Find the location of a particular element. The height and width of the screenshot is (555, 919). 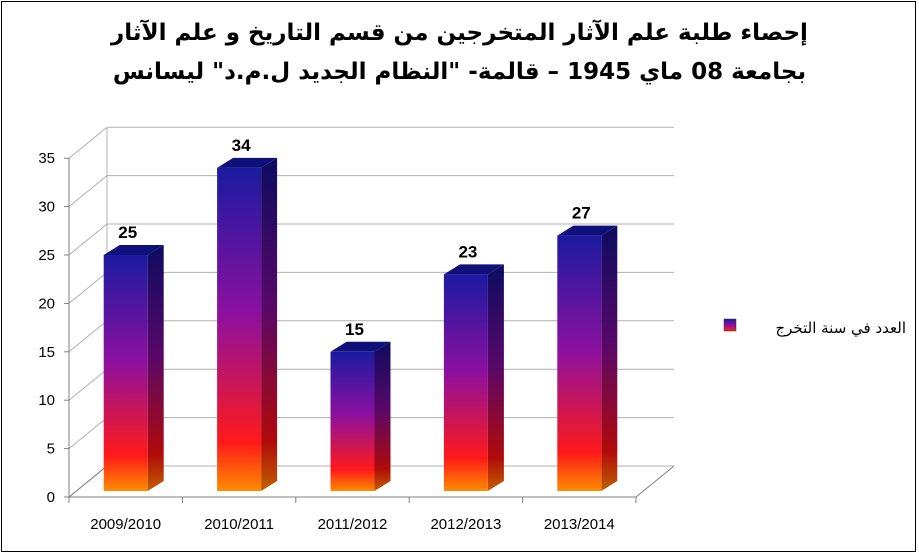

y-tick-label: 30 is located at coordinates (46, 207).